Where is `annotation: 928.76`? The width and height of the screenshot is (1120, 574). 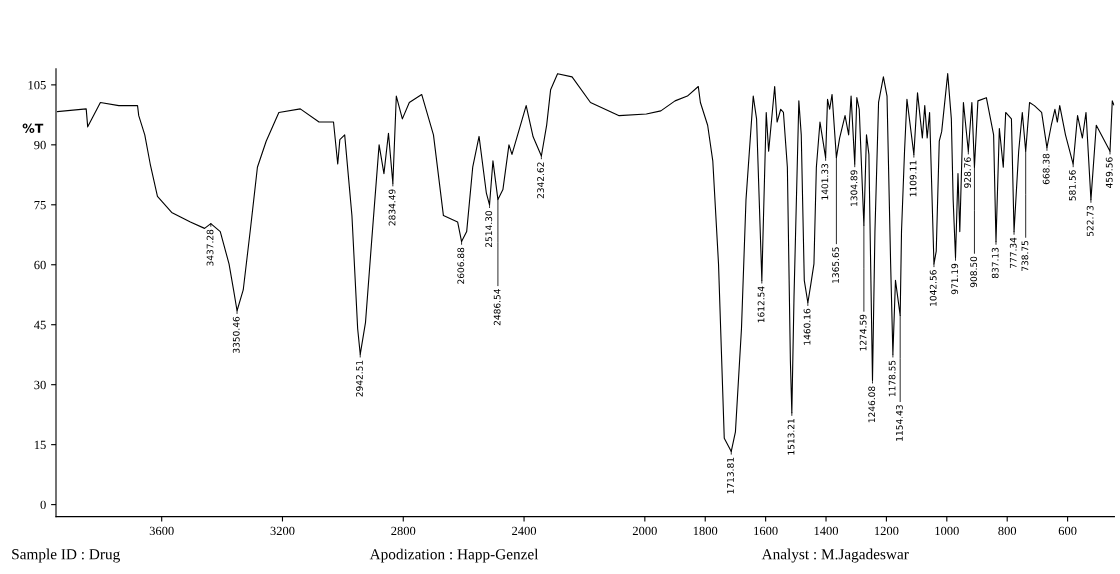 annotation: 928.76 is located at coordinates (967, 172).